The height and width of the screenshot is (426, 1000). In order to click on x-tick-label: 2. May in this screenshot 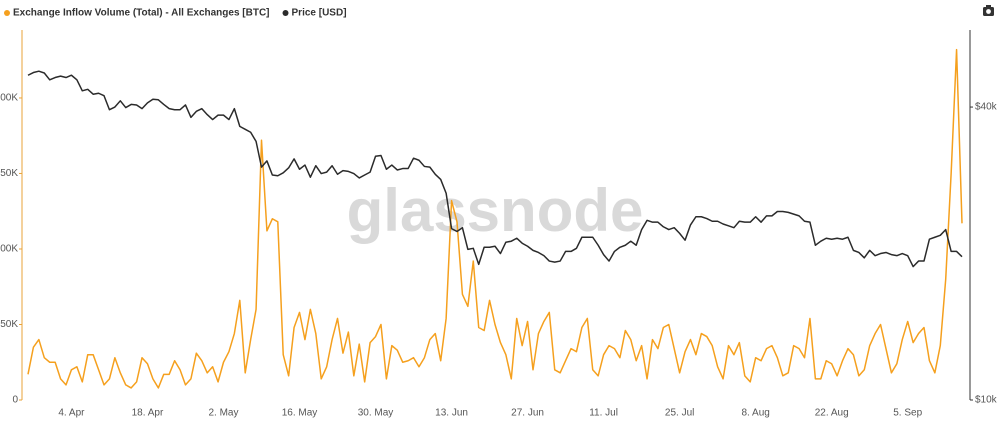, I will do `click(223, 413)`.